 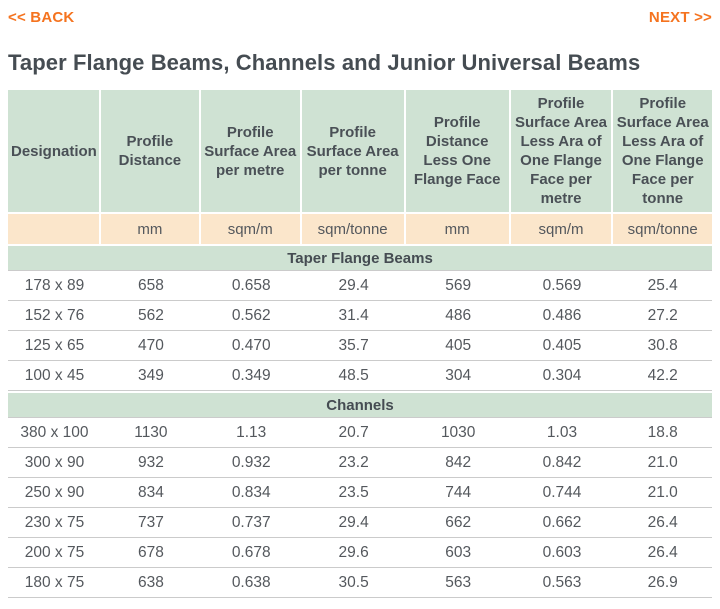 What do you see at coordinates (562, 463) in the screenshot?
I see `value-cell: 0.842` at bounding box center [562, 463].